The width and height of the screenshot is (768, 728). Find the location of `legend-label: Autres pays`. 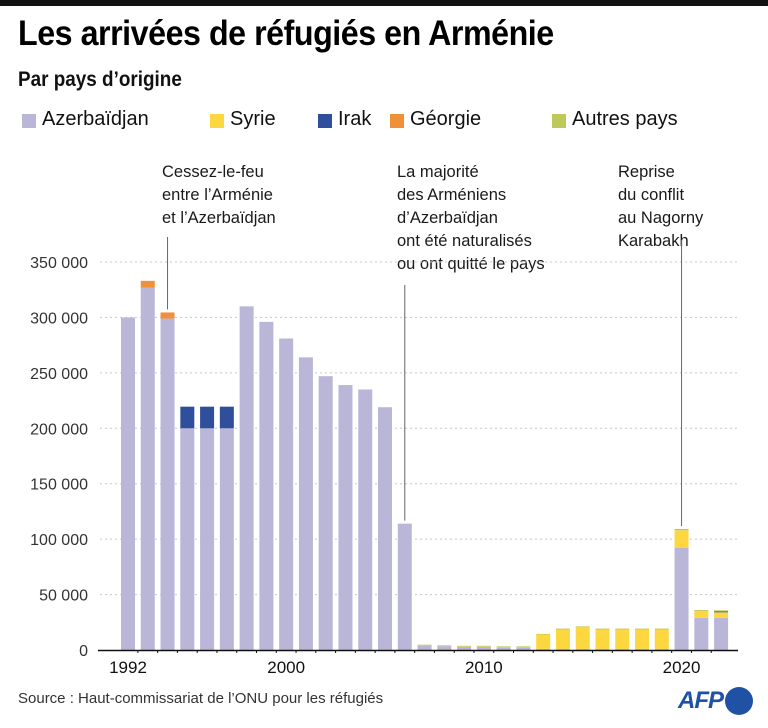

legend-label: Autres pays is located at coordinates (625, 119).